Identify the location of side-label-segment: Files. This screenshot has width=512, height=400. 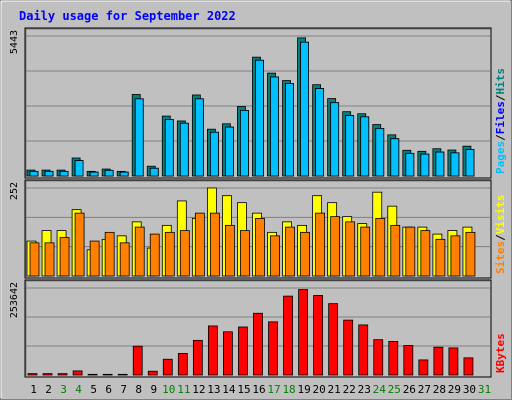
(500, 117).